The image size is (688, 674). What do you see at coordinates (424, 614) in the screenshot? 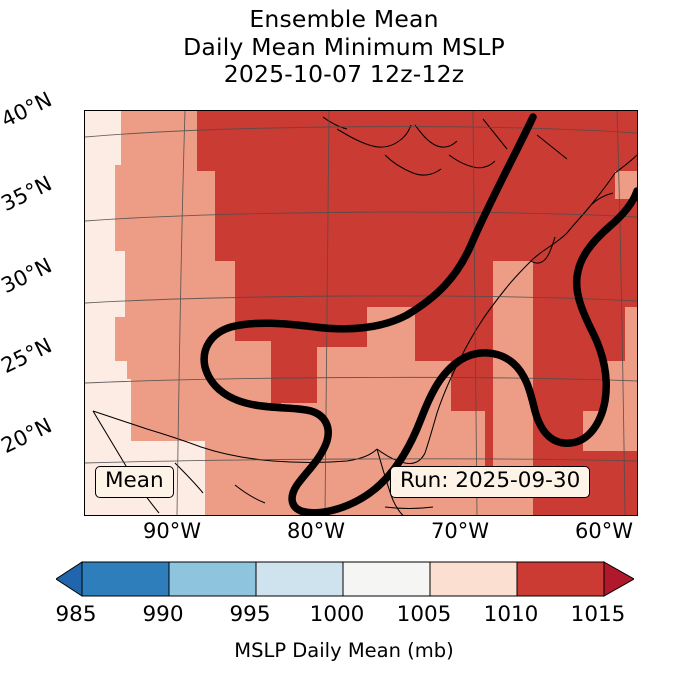
I see `colorbar-tick-1005: 1005` at bounding box center [424, 614].